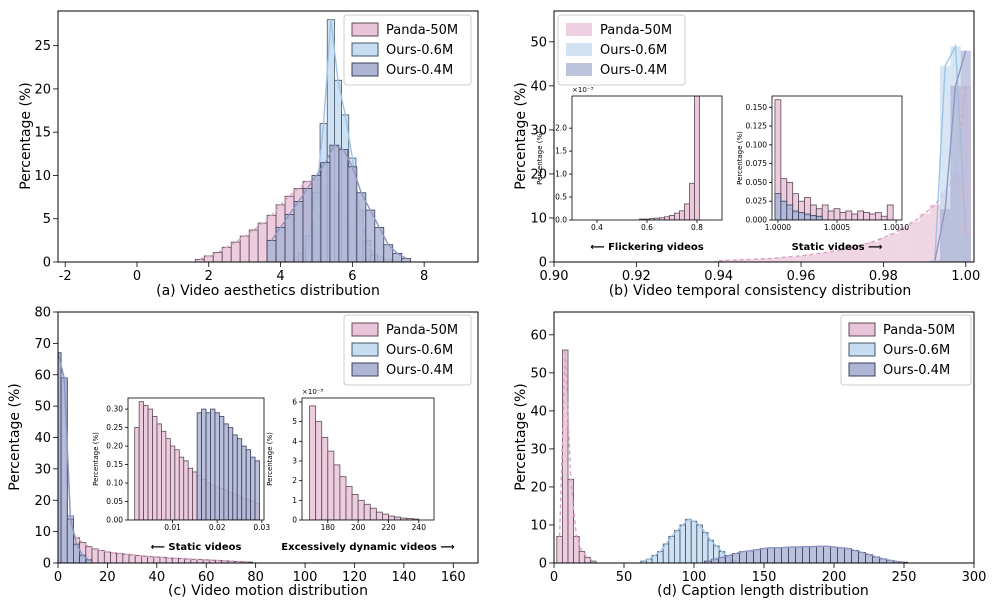  Describe the element at coordinates (597, 227) in the screenshot. I see `inset-flickering-xtick-label-0: 0.4` at that location.